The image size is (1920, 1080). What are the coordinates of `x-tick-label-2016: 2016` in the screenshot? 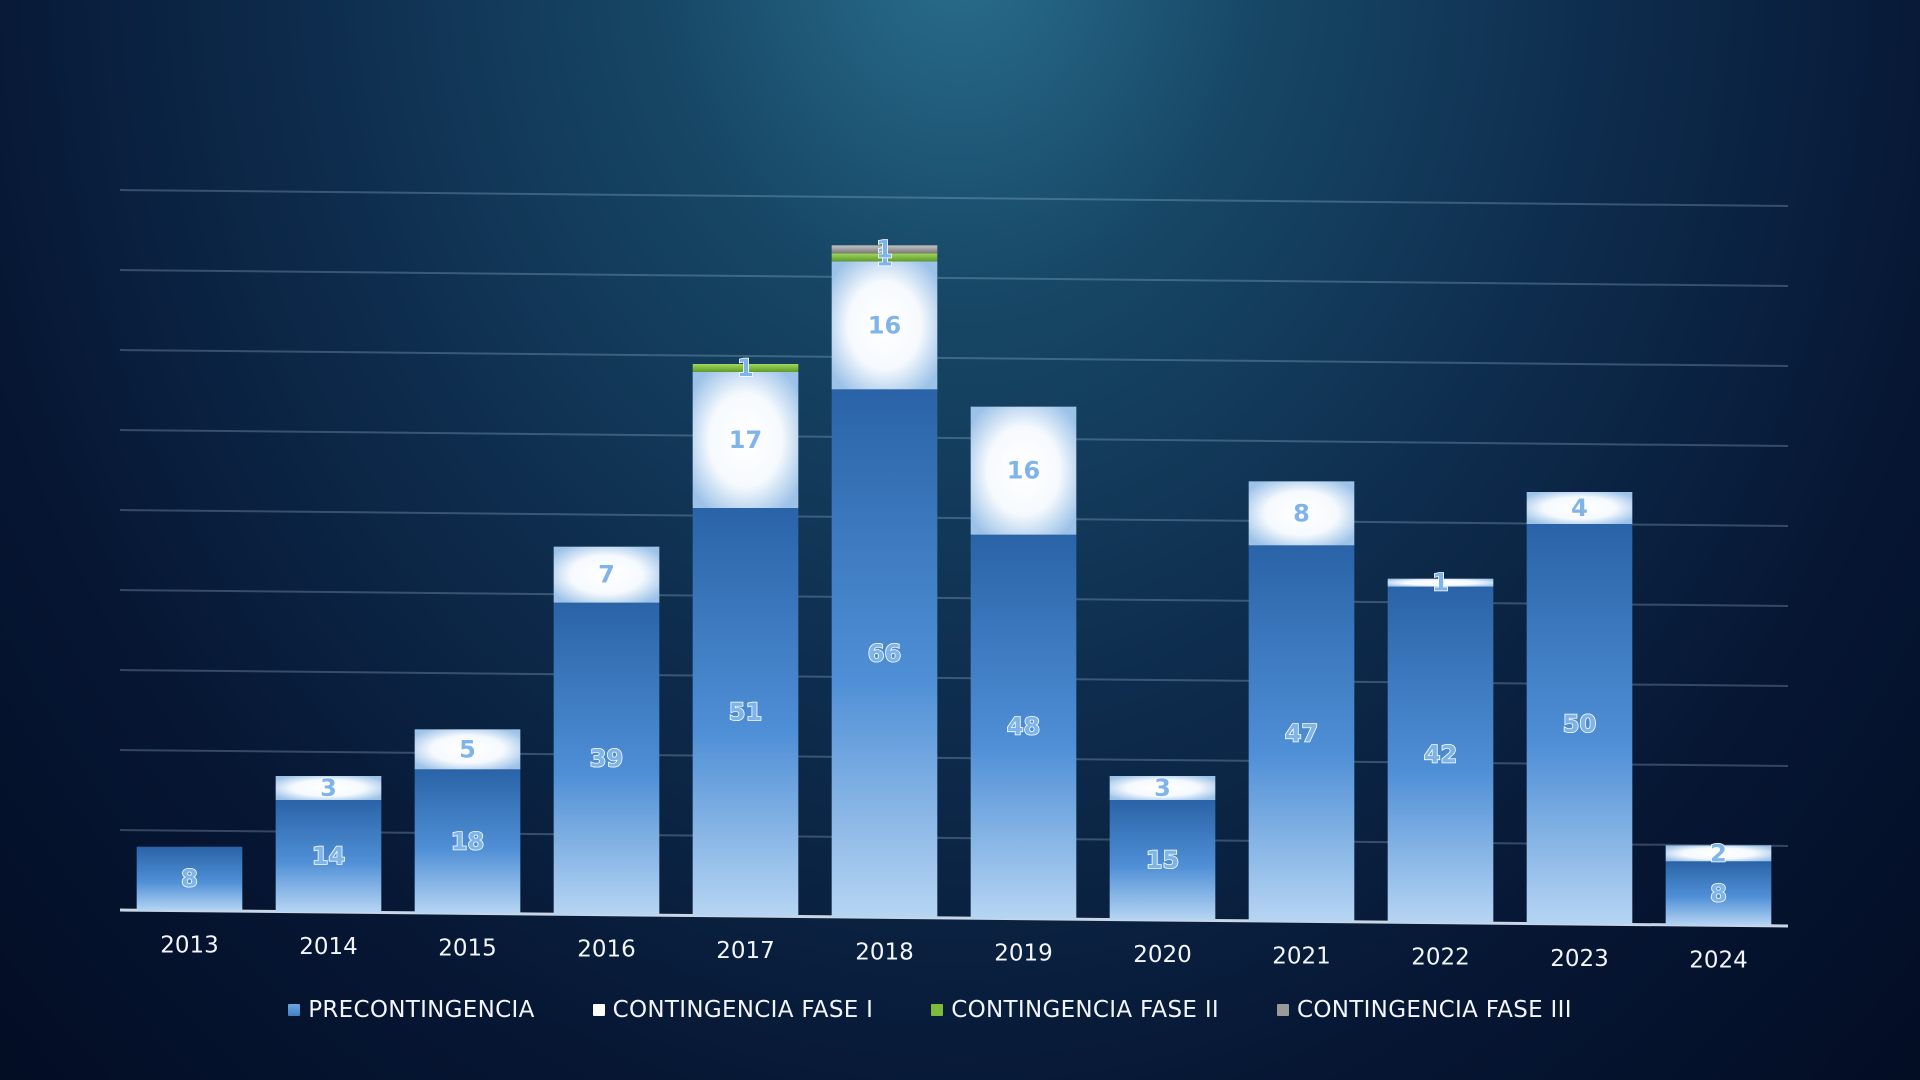 It's located at (606, 950).